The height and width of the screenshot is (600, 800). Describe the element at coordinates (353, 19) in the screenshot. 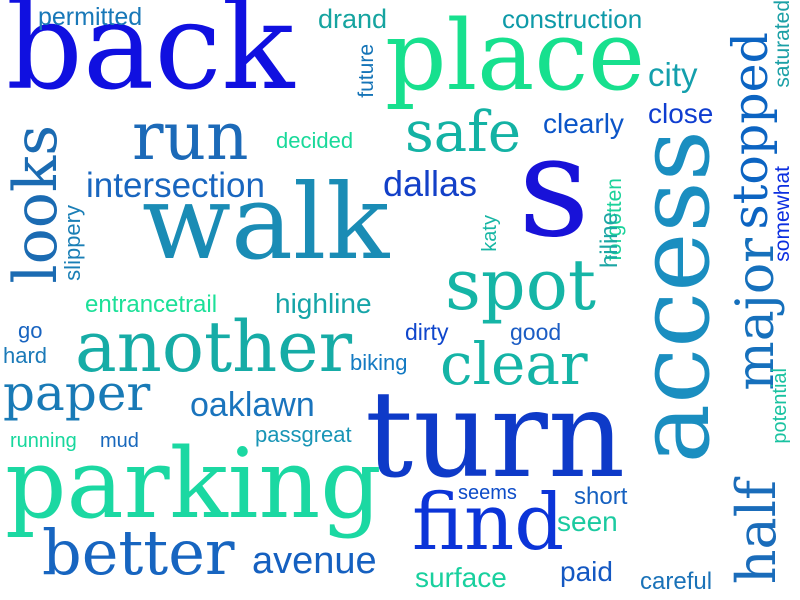

I see `word-drand: drand` at that location.